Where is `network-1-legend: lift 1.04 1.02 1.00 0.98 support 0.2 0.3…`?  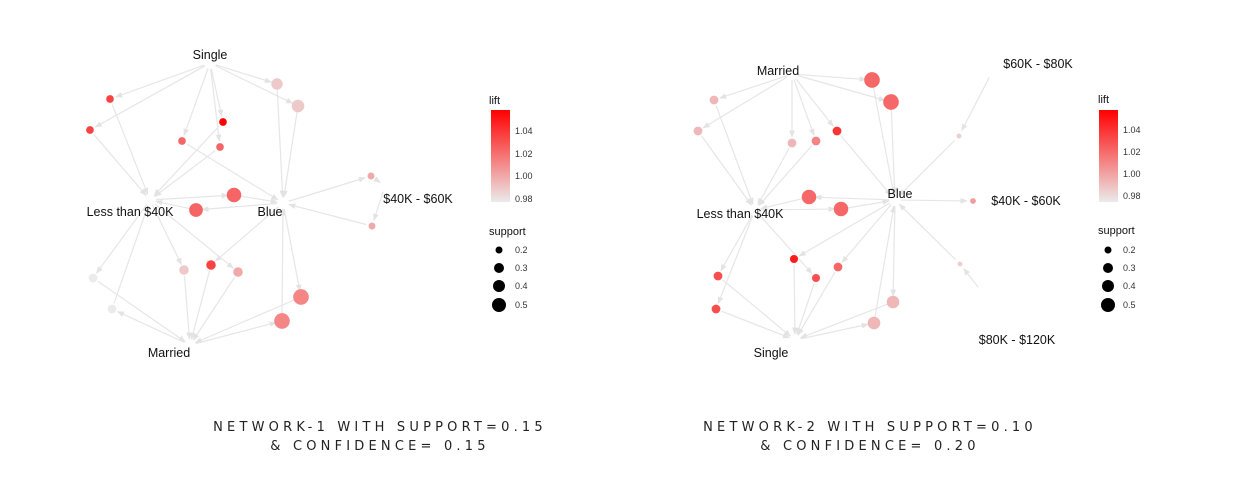
network-1-legend: lift 1.04 1.02 1.00 0.98 support 0.2 0.3… is located at coordinates (511, 203).